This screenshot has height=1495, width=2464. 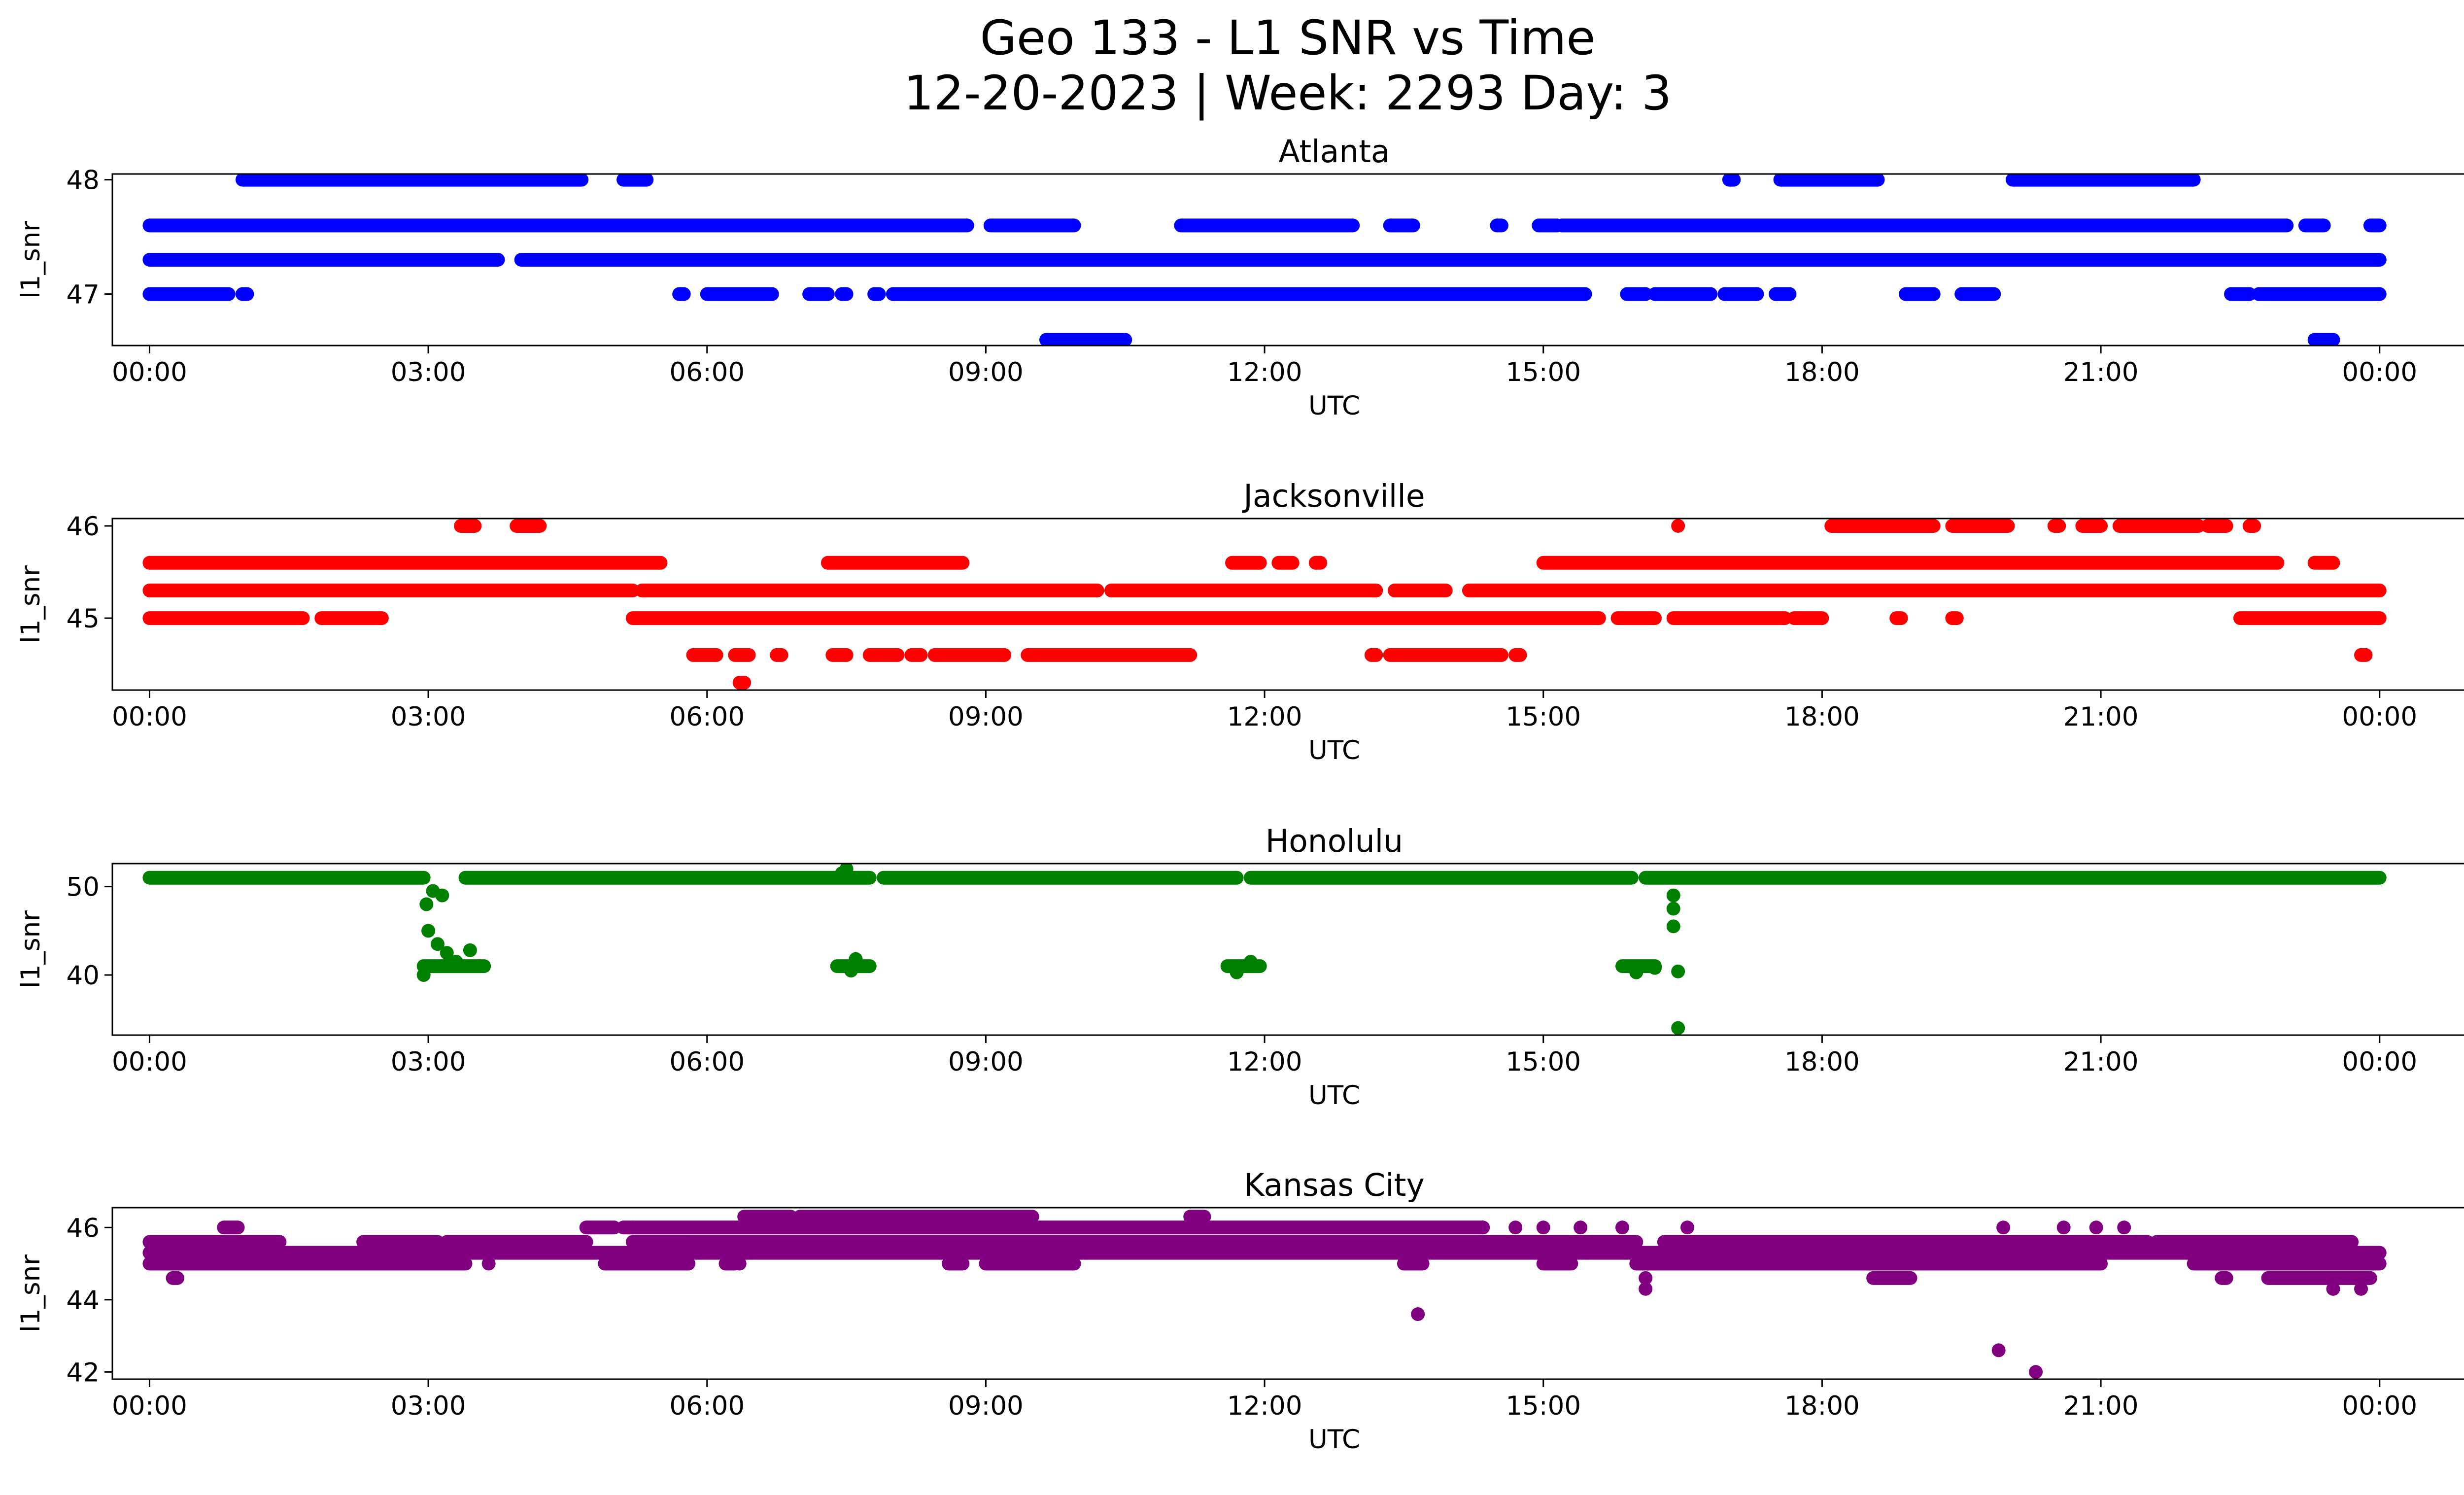 What do you see at coordinates (83, 1372) in the screenshot?
I see `y-tick-label: 42` at bounding box center [83, 1372].